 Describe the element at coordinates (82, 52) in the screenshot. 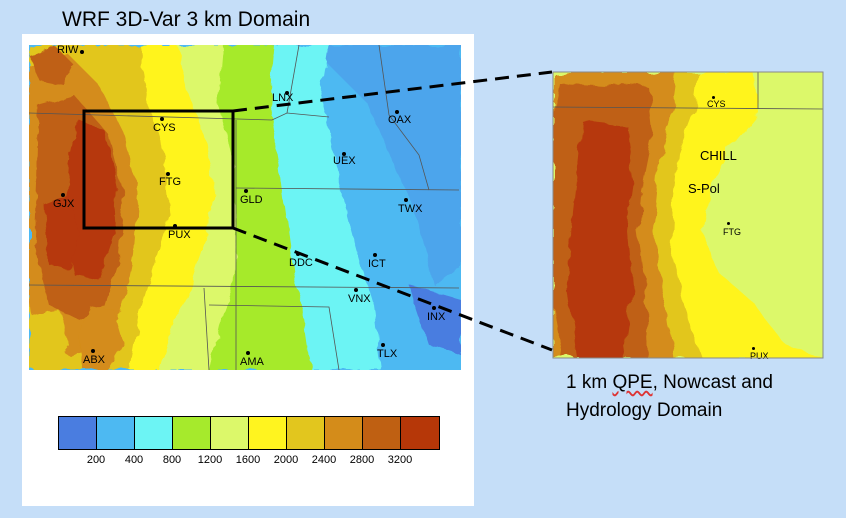

I see `station-dot-riw` at that location.